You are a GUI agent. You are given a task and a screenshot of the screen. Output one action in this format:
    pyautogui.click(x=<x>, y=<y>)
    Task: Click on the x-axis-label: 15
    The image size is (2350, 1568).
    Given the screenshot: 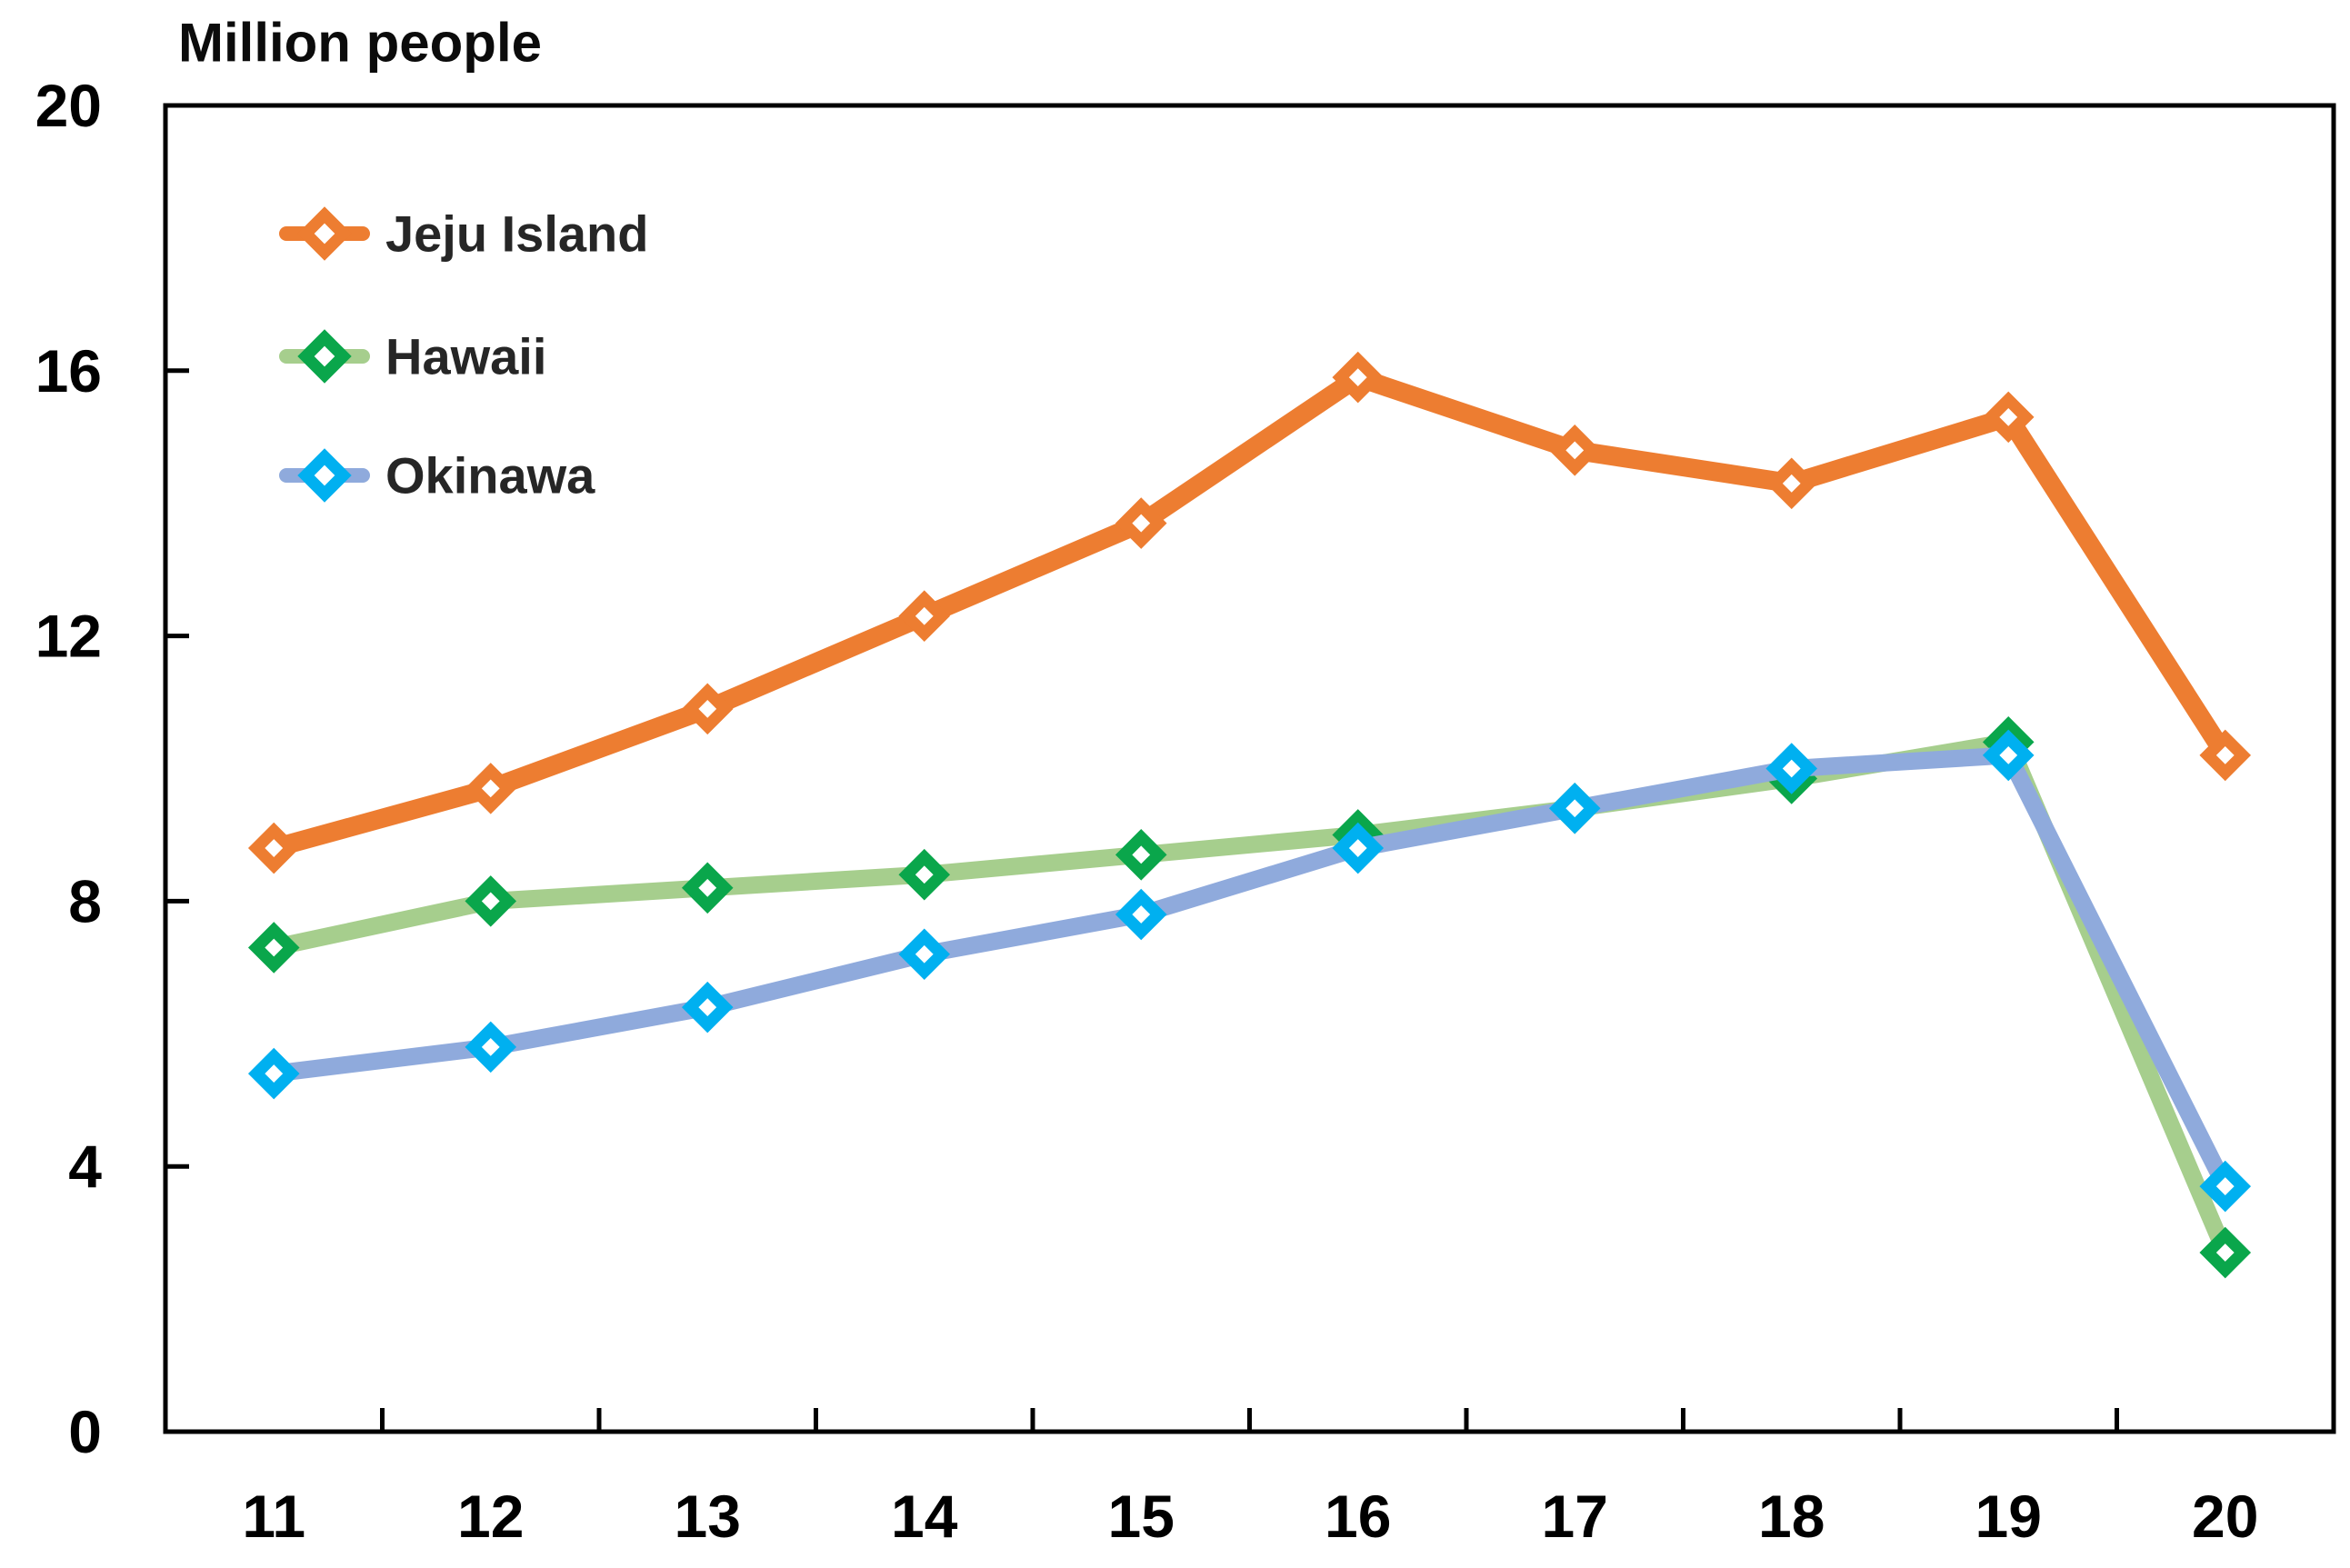 What is the action you would take?
    pyautogui.click(x=1141, y=1517)
    